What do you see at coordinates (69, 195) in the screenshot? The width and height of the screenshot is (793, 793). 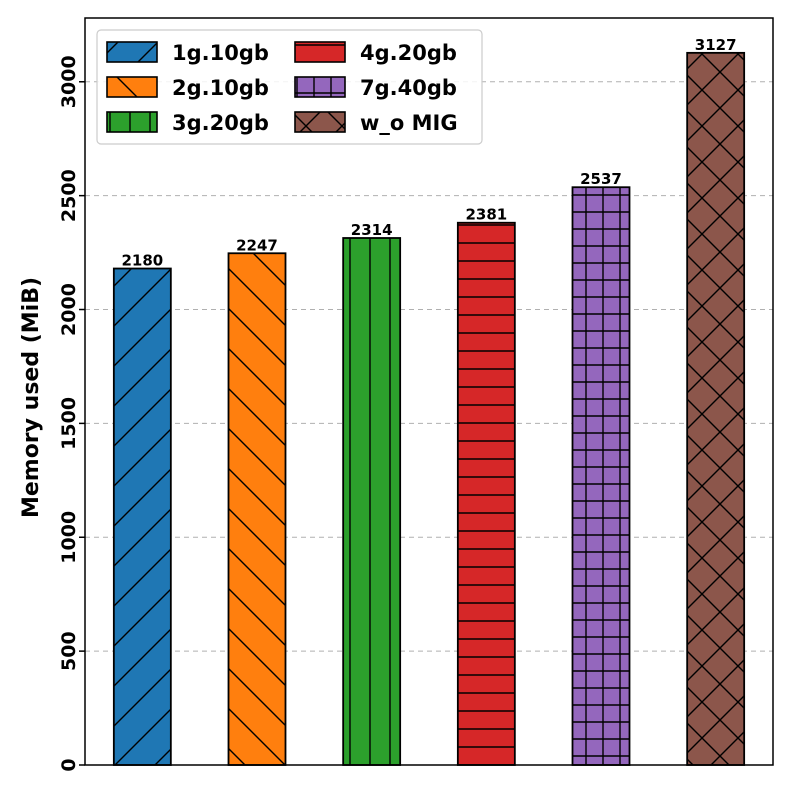 I see `y-tick-label-2500: 2500` at bounding box center [69, 195].